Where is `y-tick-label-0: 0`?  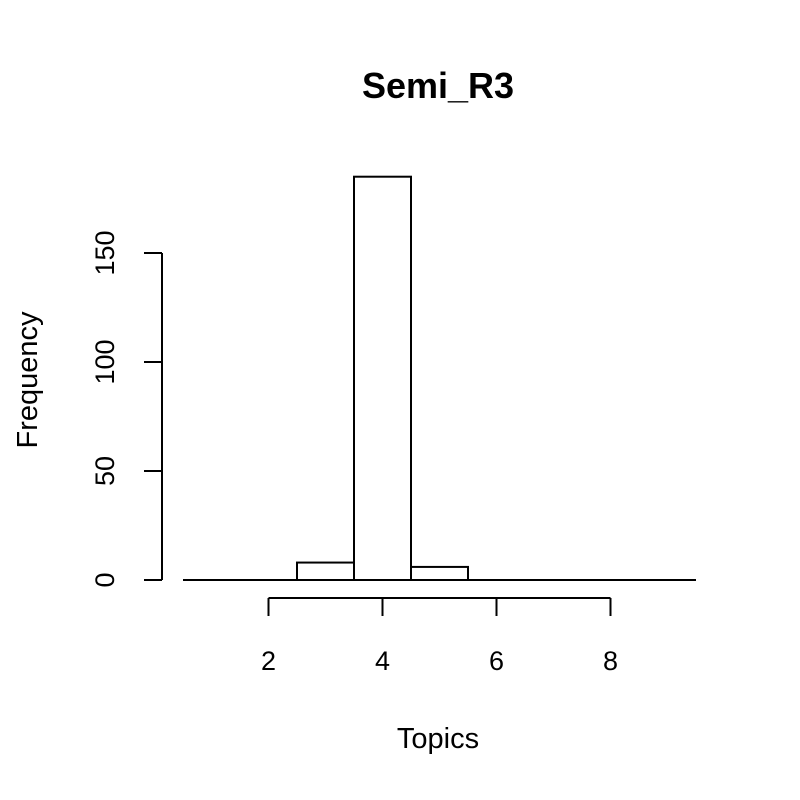 y-tick-label-0: 0 is located at coordinates (105, 579).